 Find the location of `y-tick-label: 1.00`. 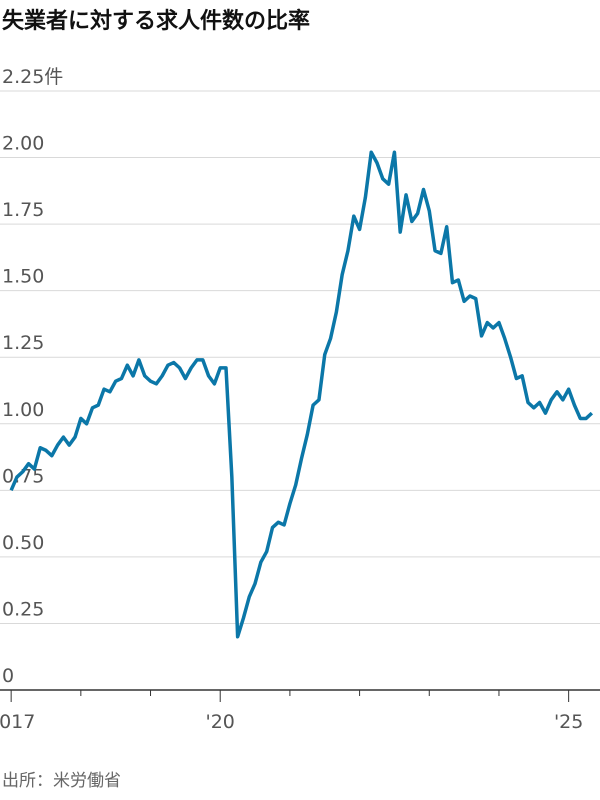

y-tick-label: 1.00 is located at coordinates (23, 410).